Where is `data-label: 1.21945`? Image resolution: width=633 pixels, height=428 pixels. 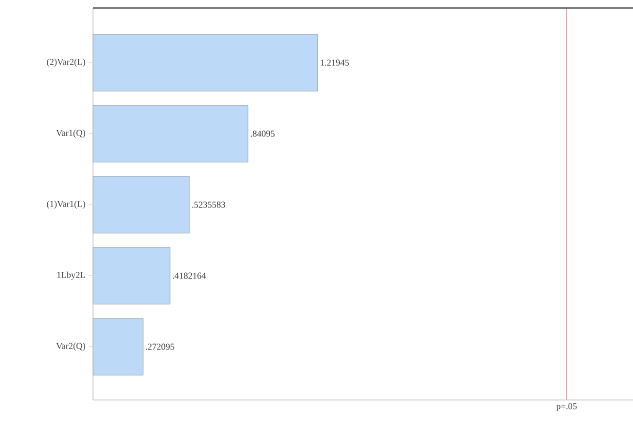
data-label: 1.21945 is located at coordinates (334, 63).